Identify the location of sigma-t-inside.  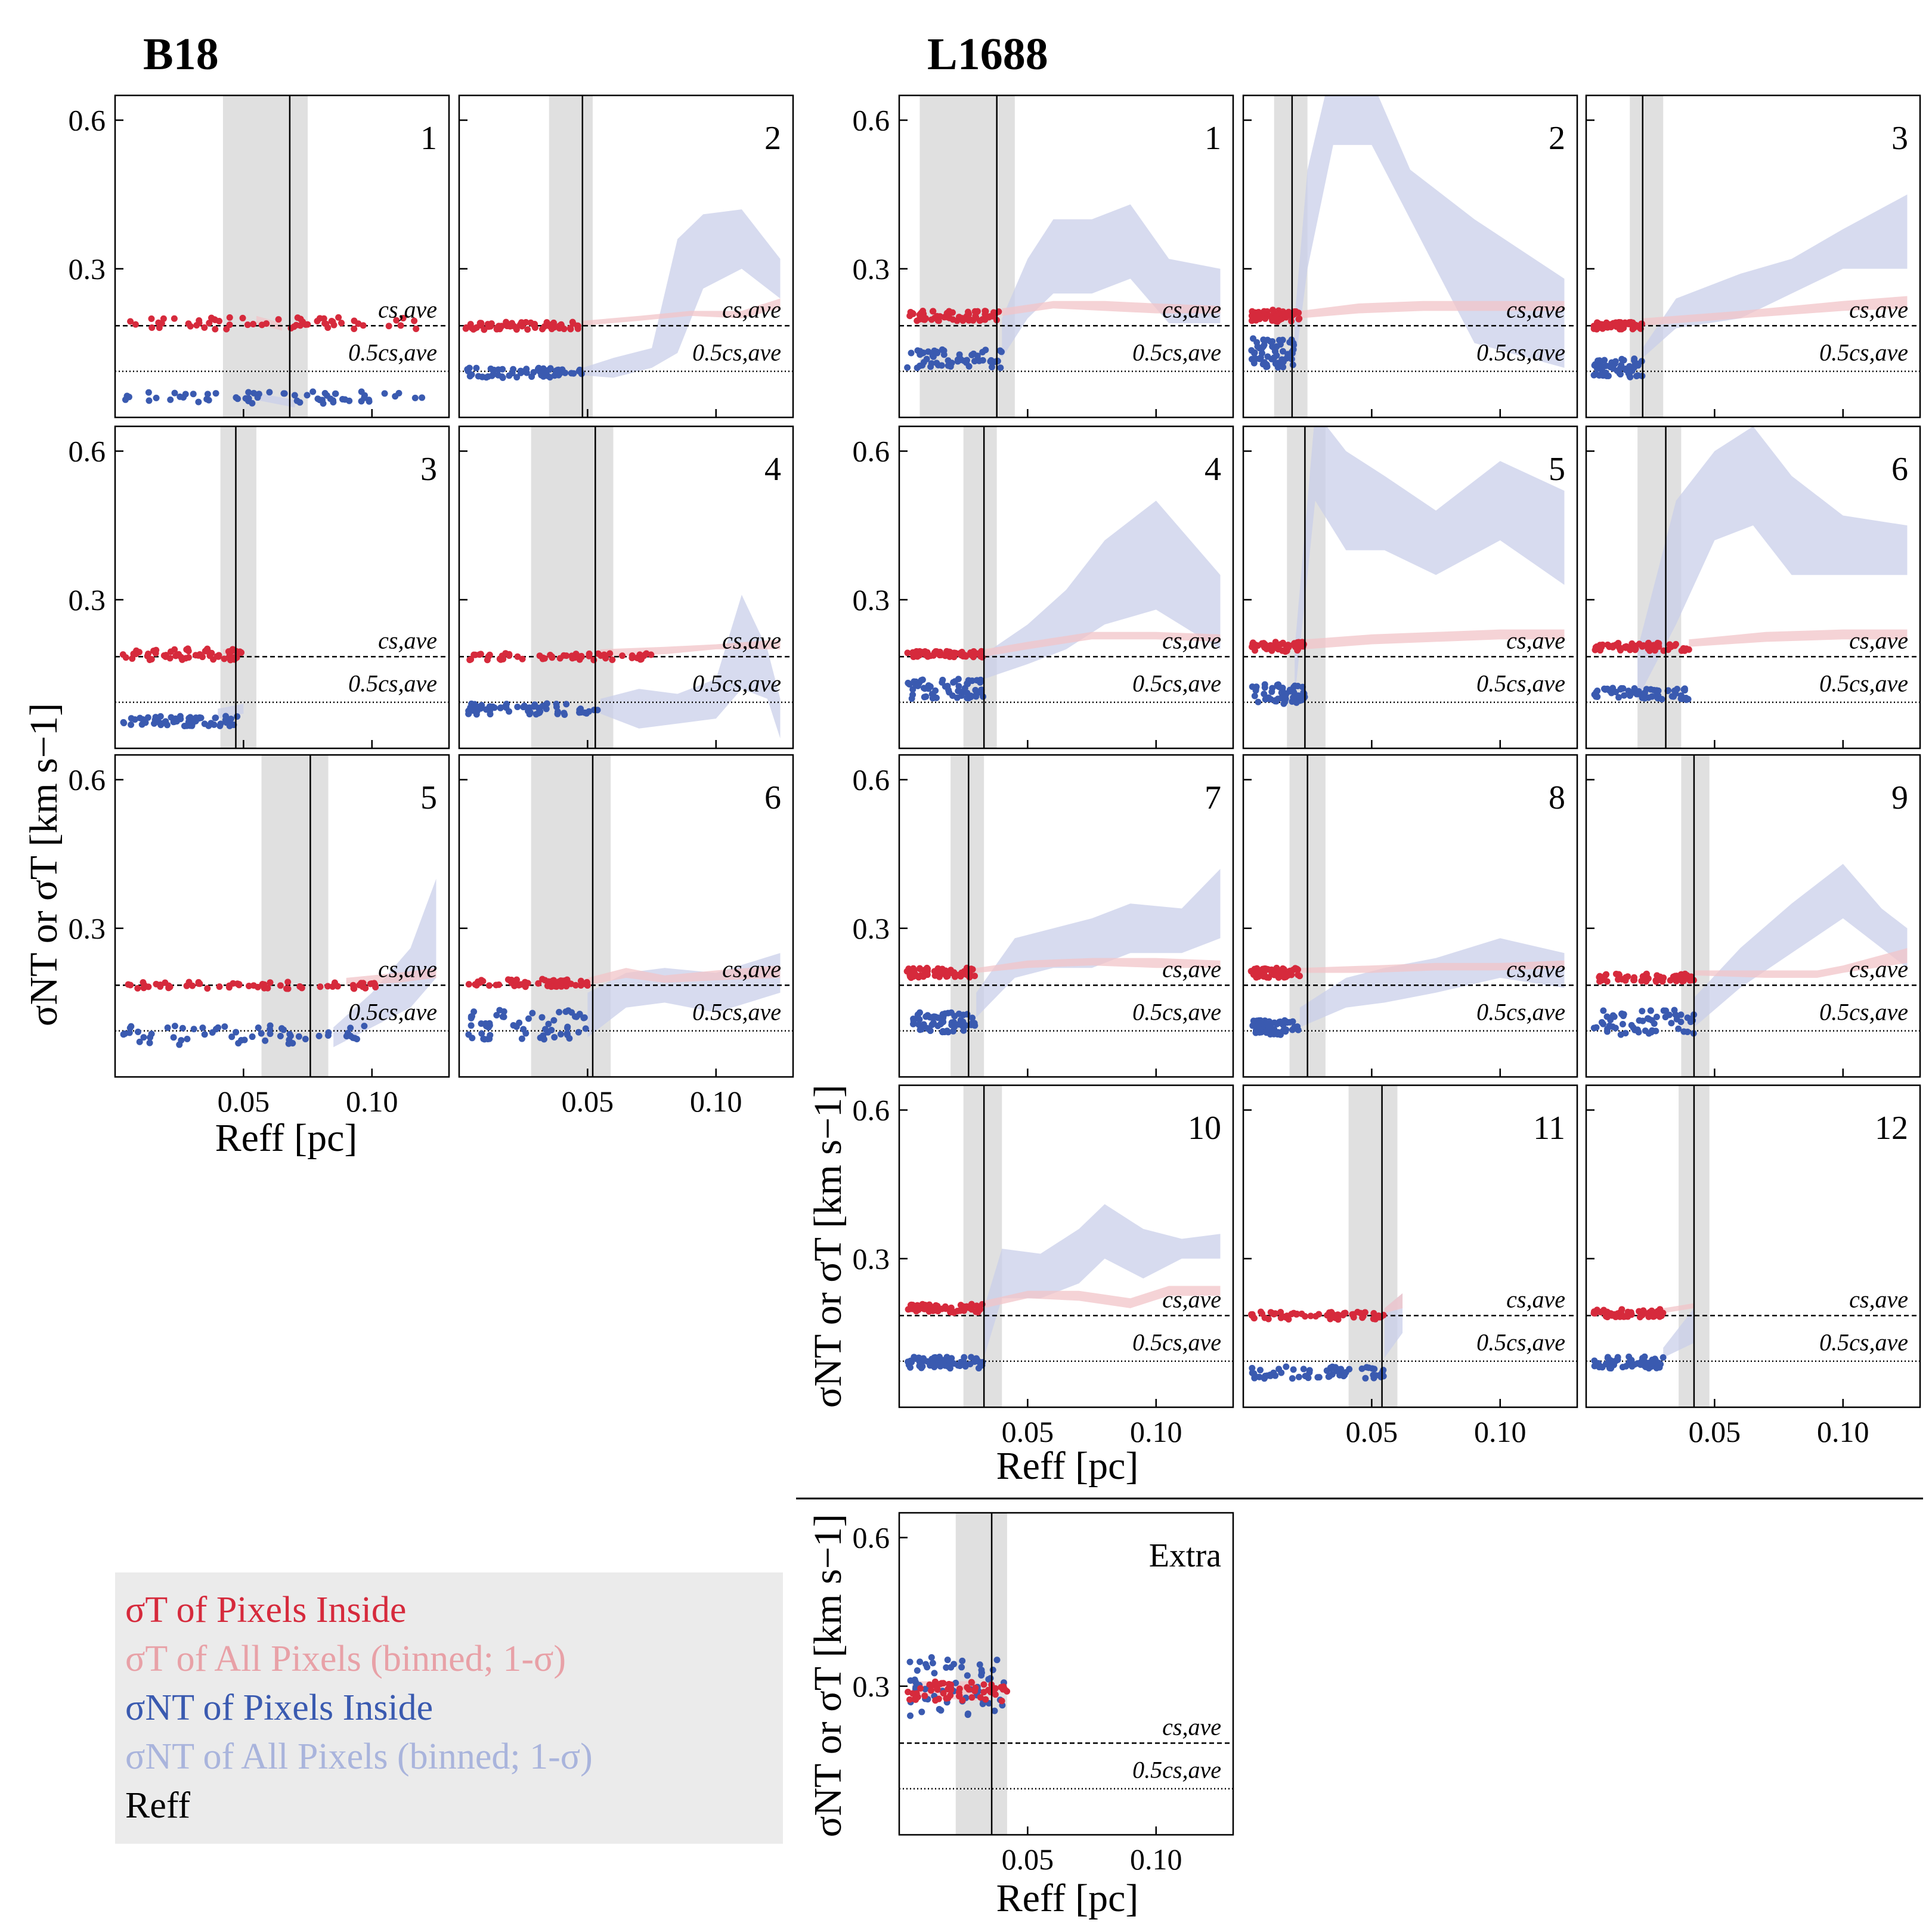
(1276, 972).